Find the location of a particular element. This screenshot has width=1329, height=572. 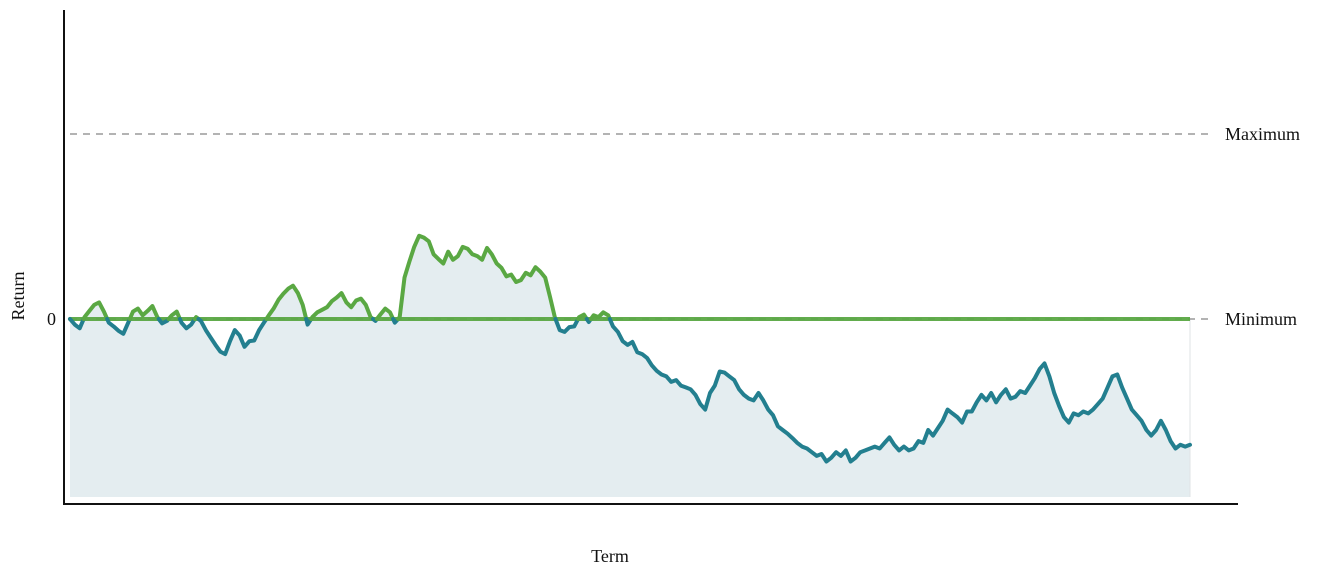

x-axis-label: Term is located at coordinates (610, 556).